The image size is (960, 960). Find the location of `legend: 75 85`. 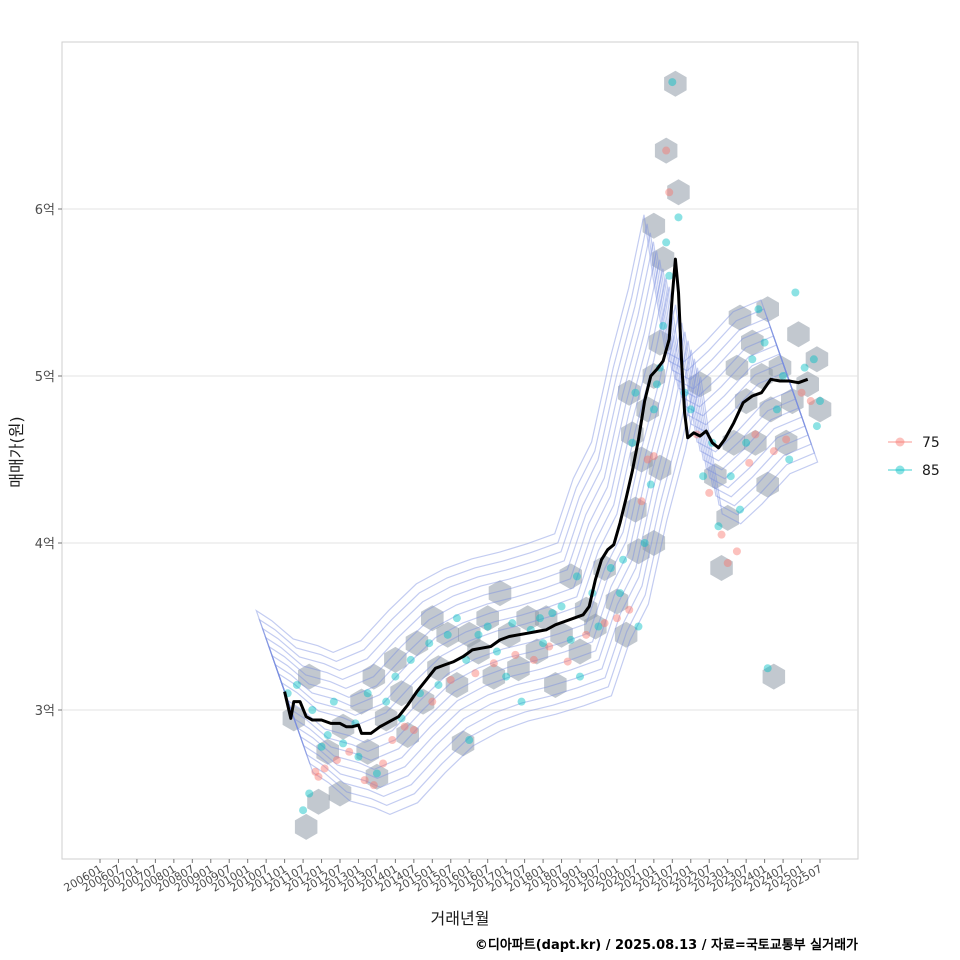

legend: 75 85 is located at coordinates (914, 457).